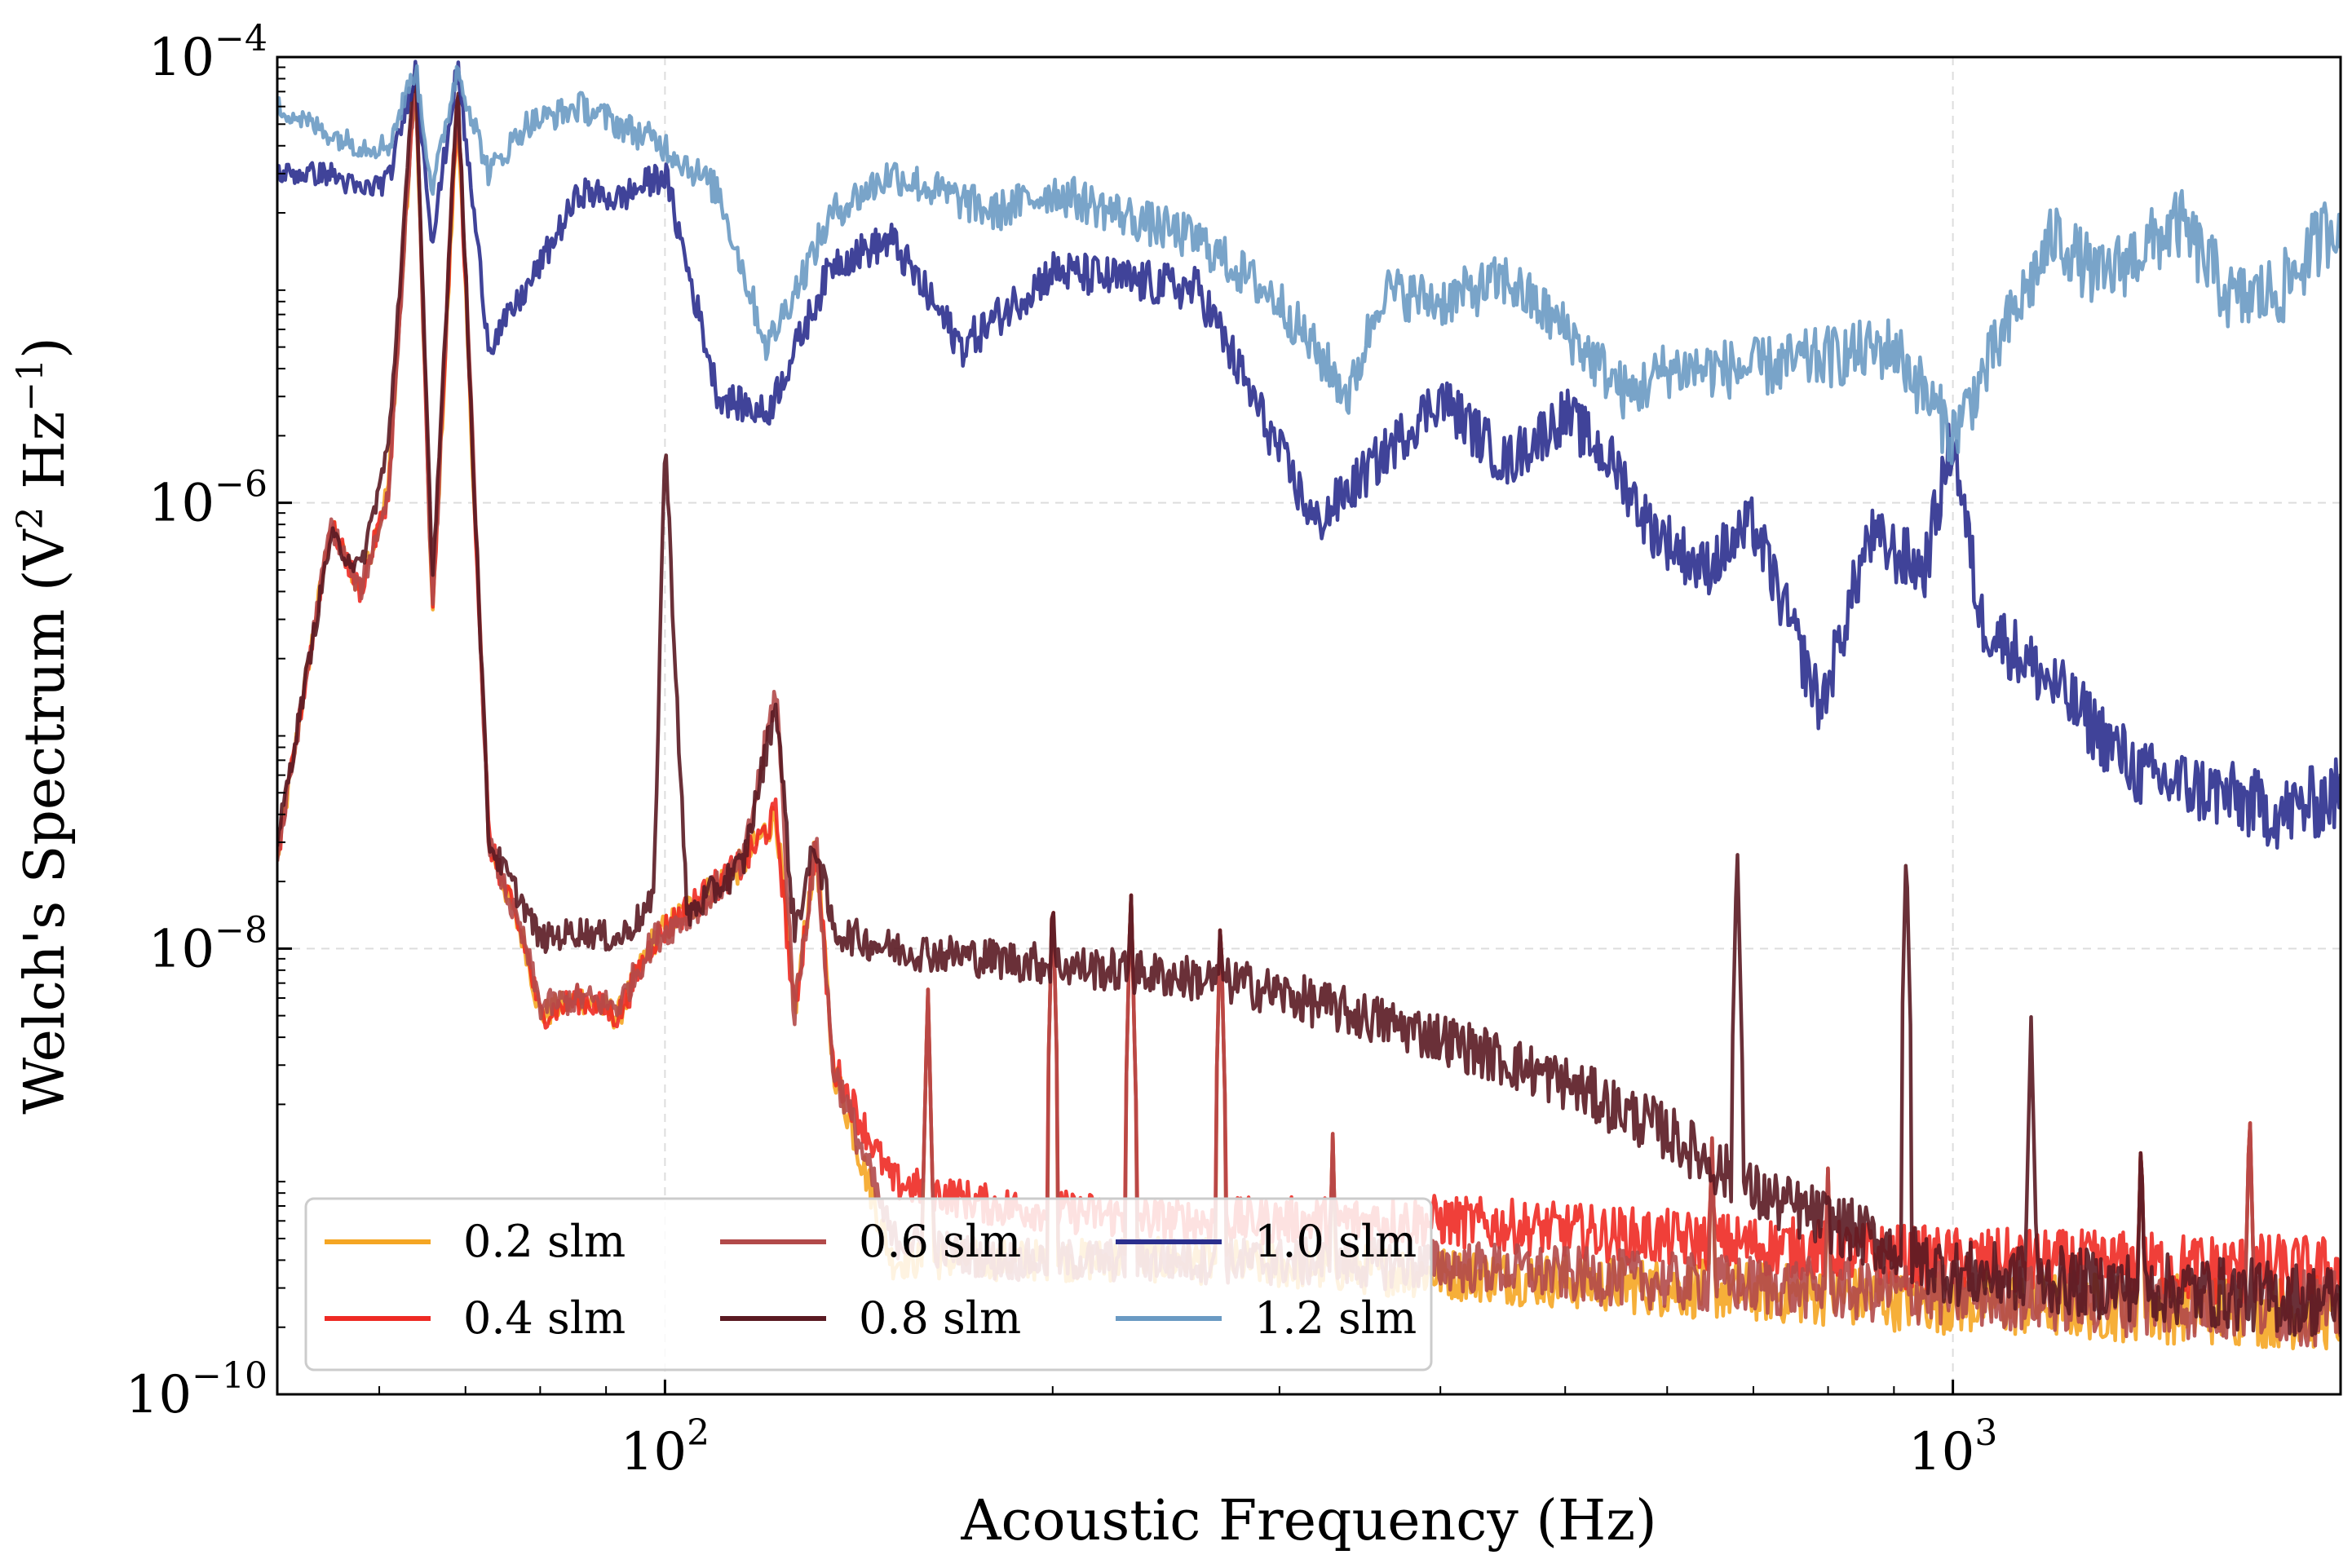  What do you see at coordinates (544, 1318) in the screenshot?
I see `legend-label-1: 0.4 slm` at bounding box center [544, 1318].